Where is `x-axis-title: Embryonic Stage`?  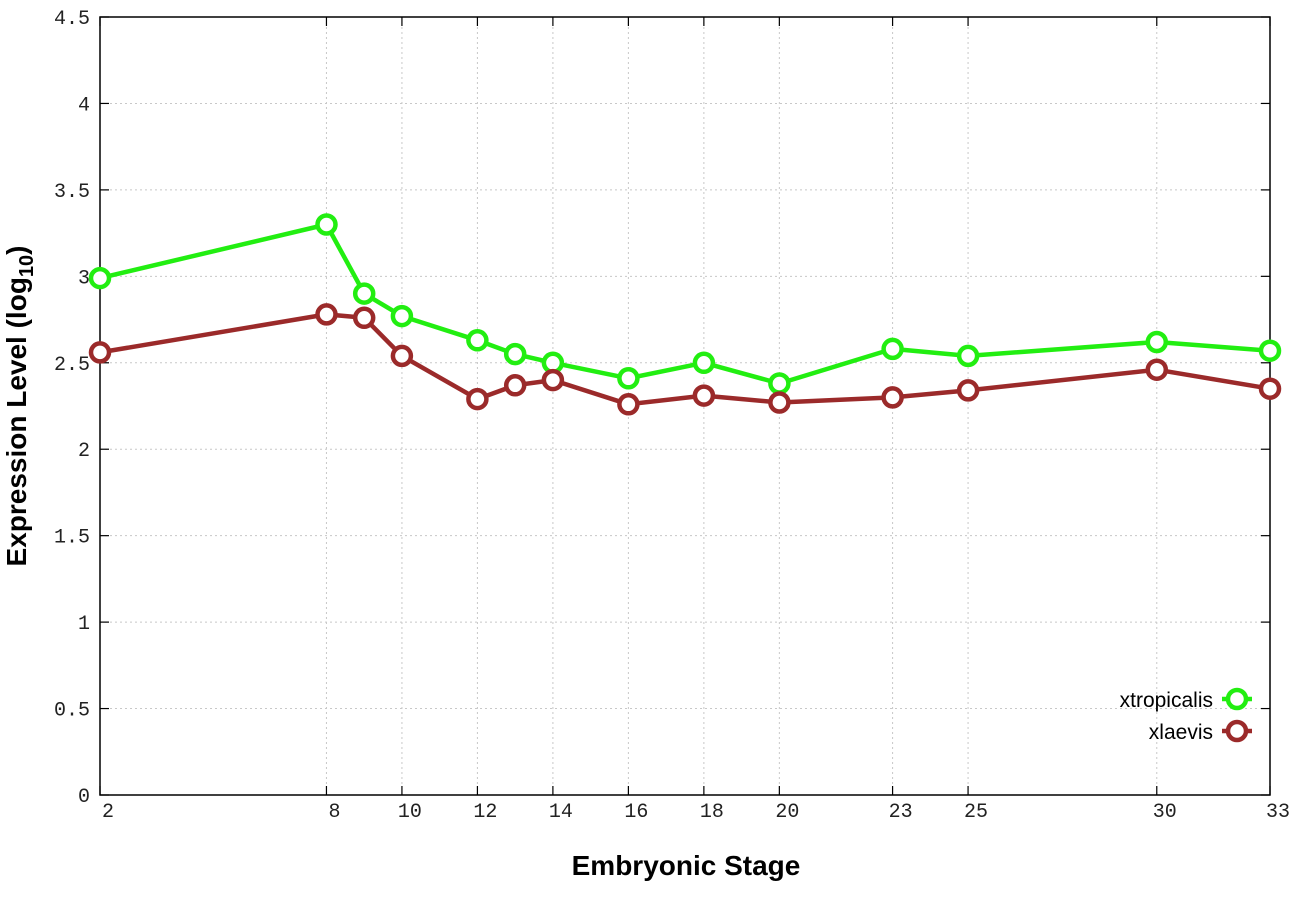
x-axis-title: Embryonic Stage is located at coordinates (686, 865).